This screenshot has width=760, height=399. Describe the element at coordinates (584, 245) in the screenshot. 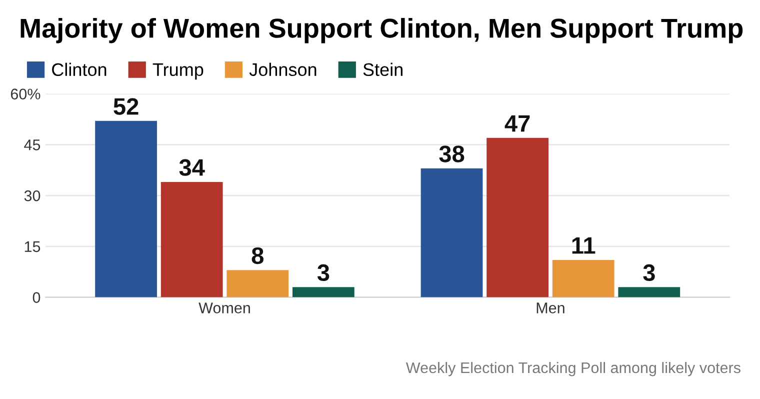

I see `data-label: 11` at that location.